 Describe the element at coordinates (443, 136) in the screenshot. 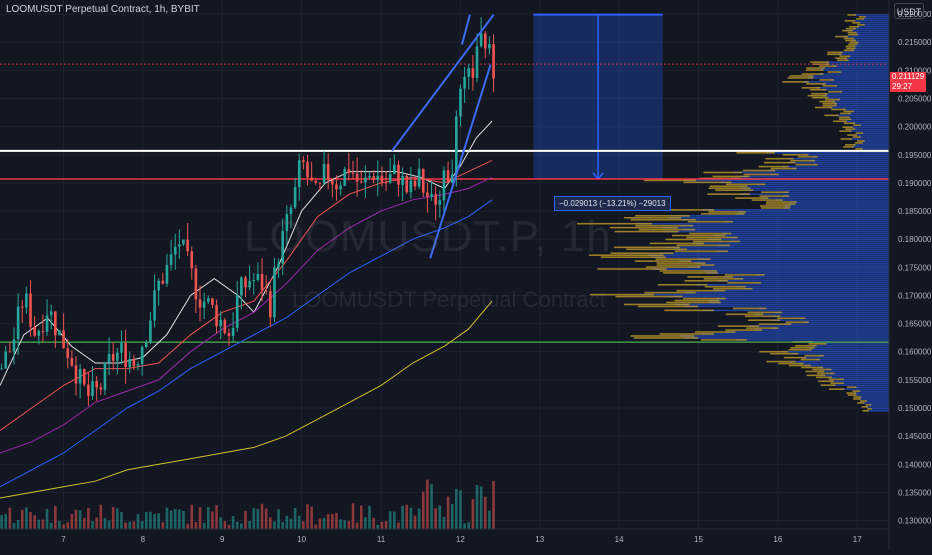

I see `trend-lines` at that location.